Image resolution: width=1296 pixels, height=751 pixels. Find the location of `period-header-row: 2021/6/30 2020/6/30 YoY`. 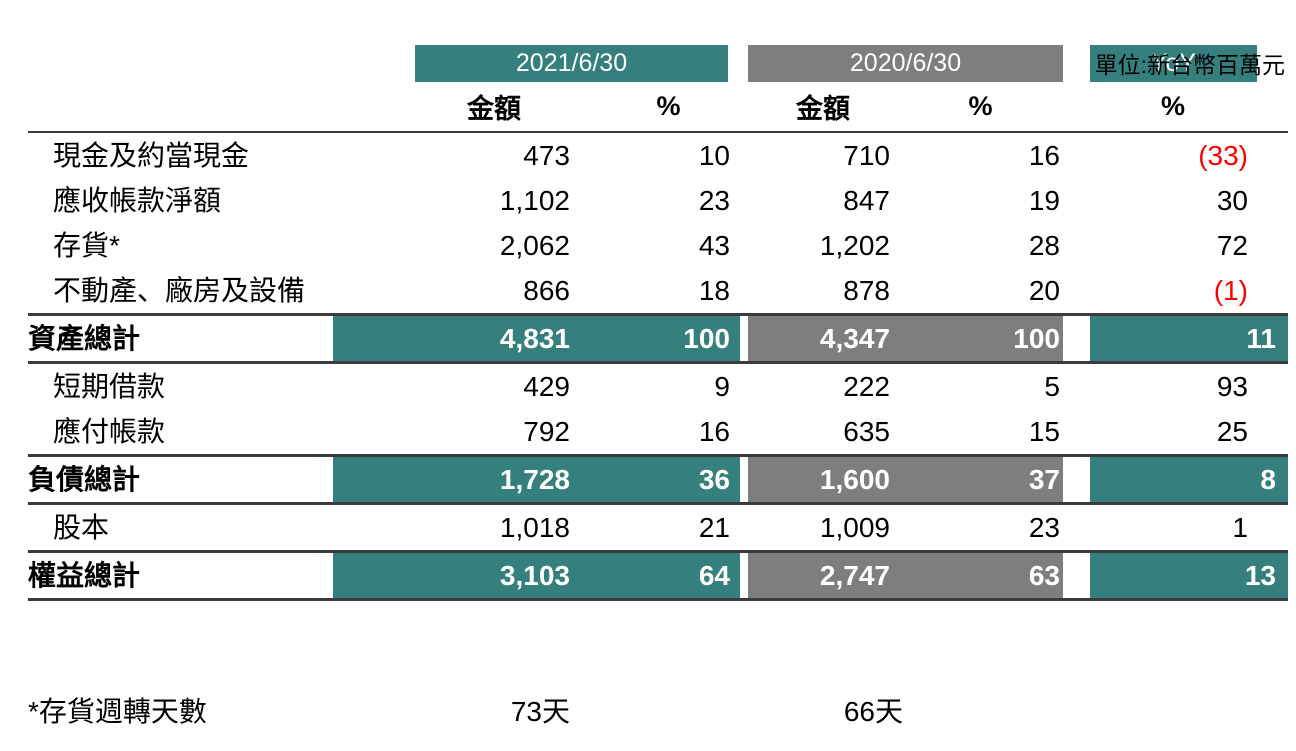

period-header-row: 2021/6/30 2020/6/30 YoY is located at coordinates (658, 63).